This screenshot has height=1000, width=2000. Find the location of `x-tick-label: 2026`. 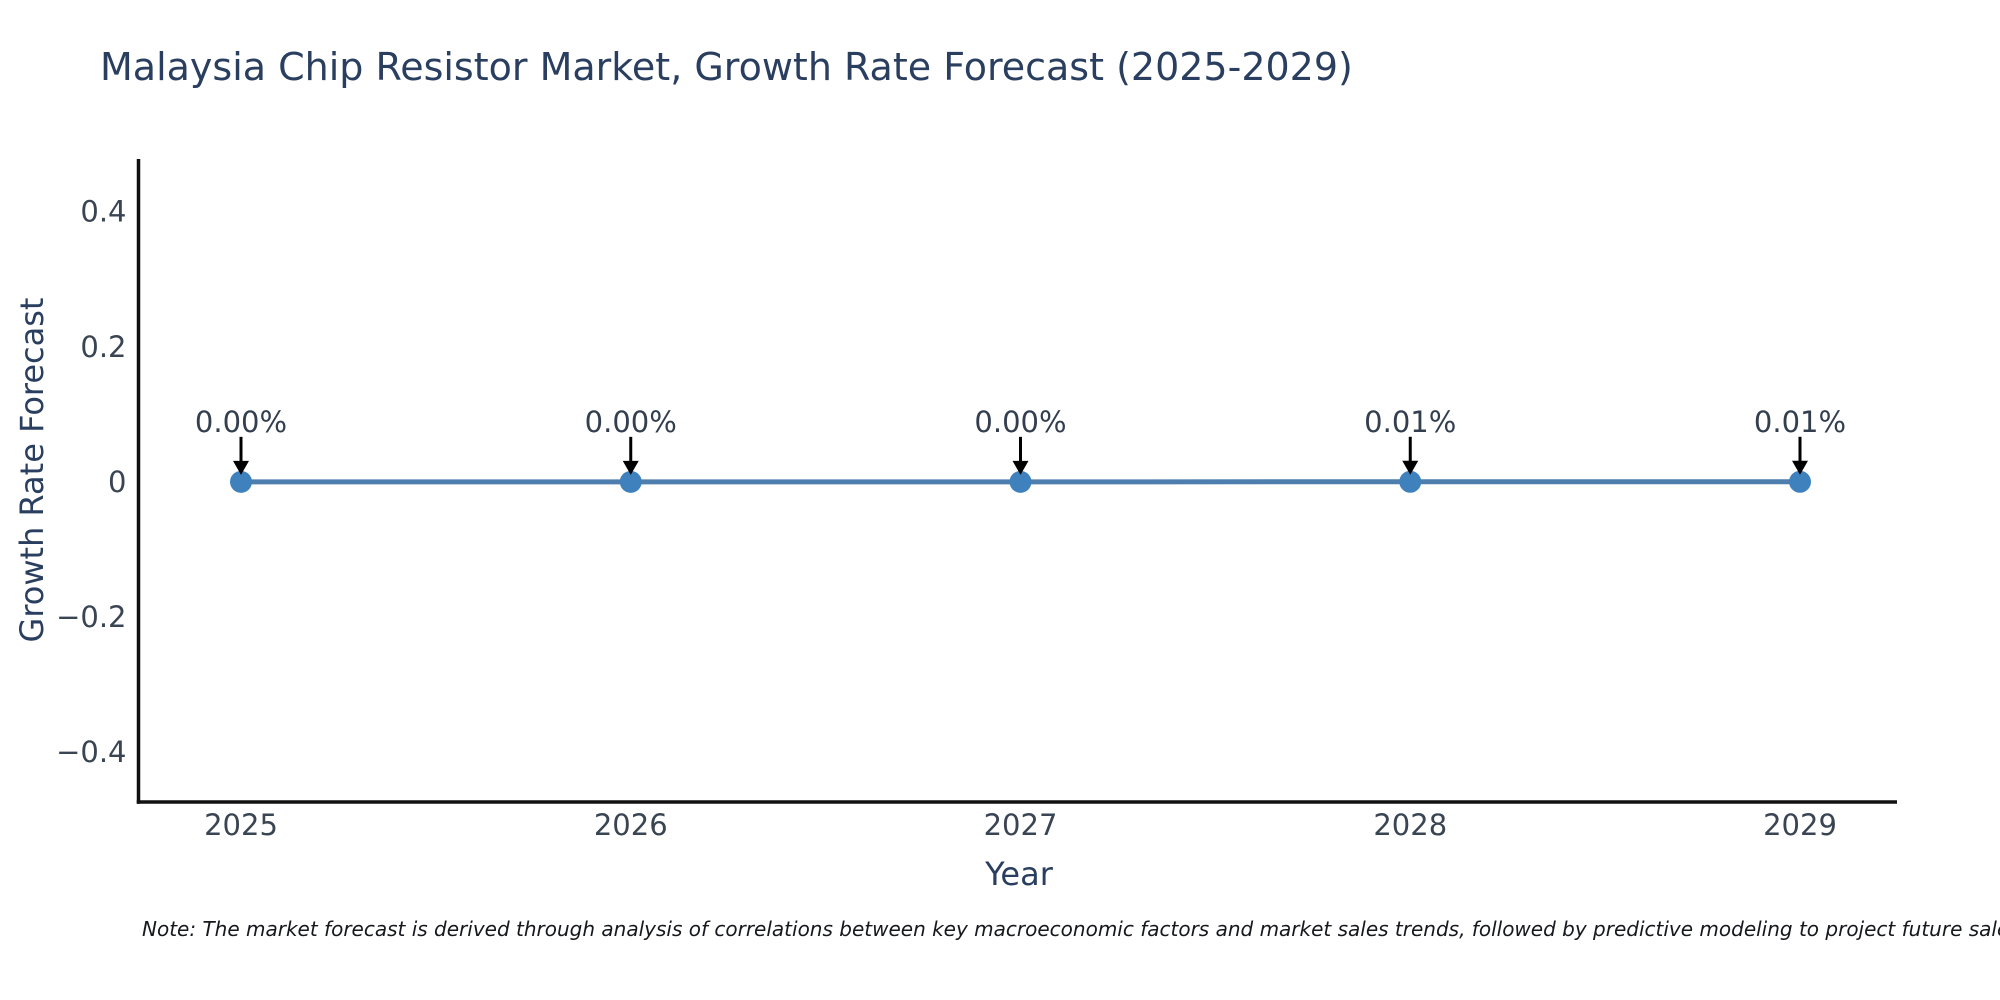

x-tick-label: 2026 is located at coordinates (631, 825).